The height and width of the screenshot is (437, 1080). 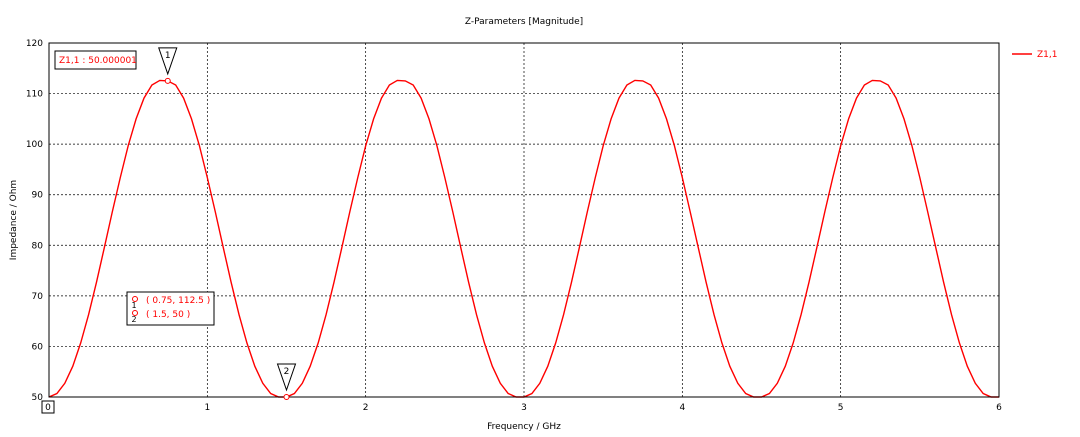 I want to click on x-tick-label: 1, so click(x=207, y=408).